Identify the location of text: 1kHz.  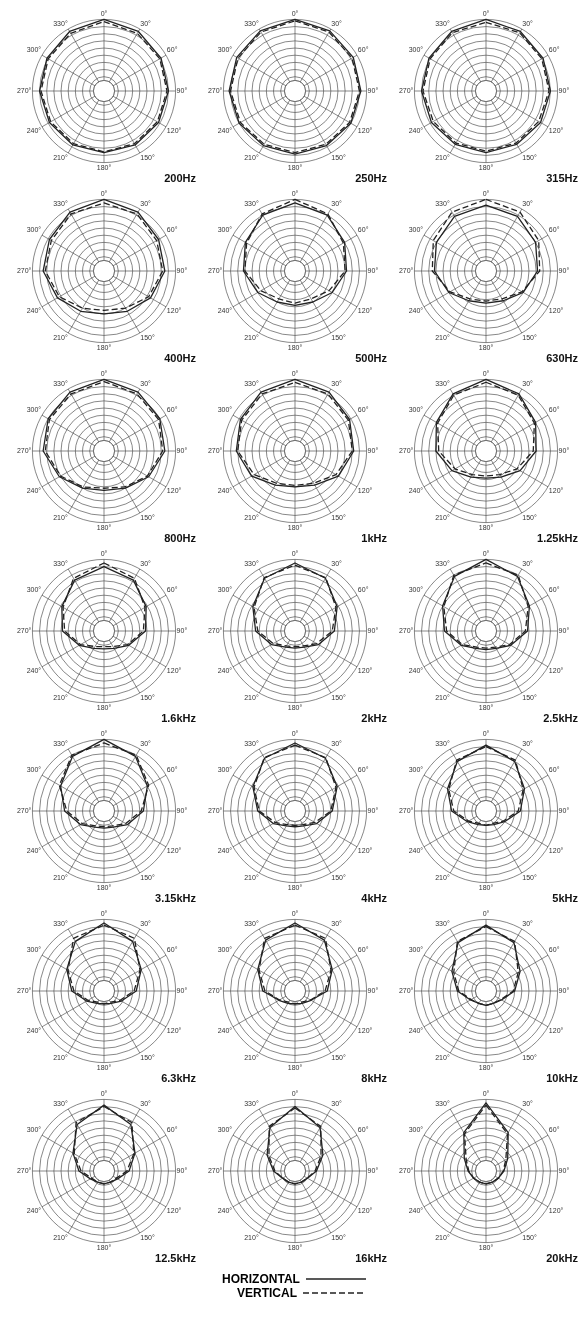
(374, 538).